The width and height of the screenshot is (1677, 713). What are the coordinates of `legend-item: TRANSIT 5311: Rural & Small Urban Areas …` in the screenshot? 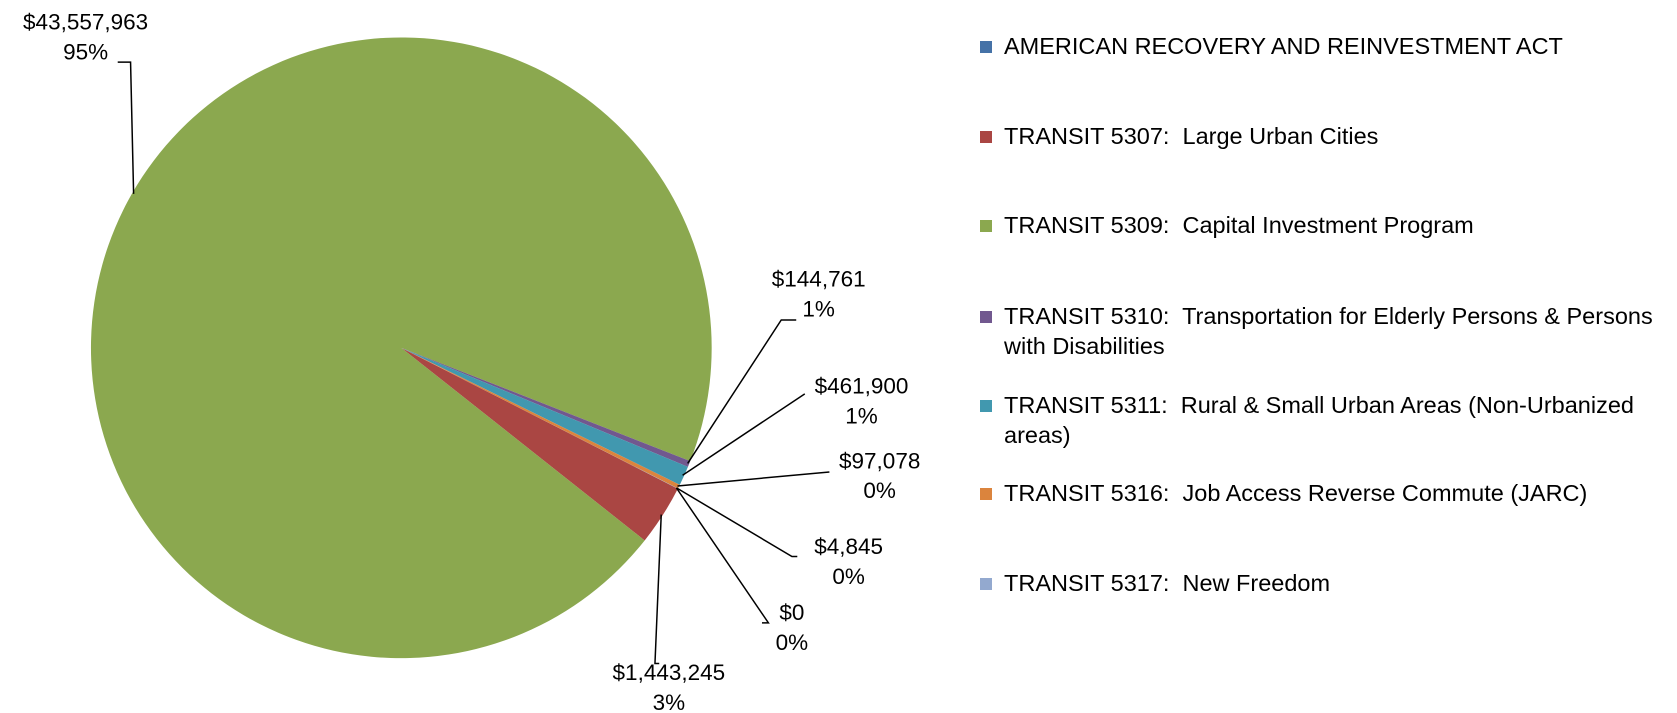 It's located at (1326, 420).